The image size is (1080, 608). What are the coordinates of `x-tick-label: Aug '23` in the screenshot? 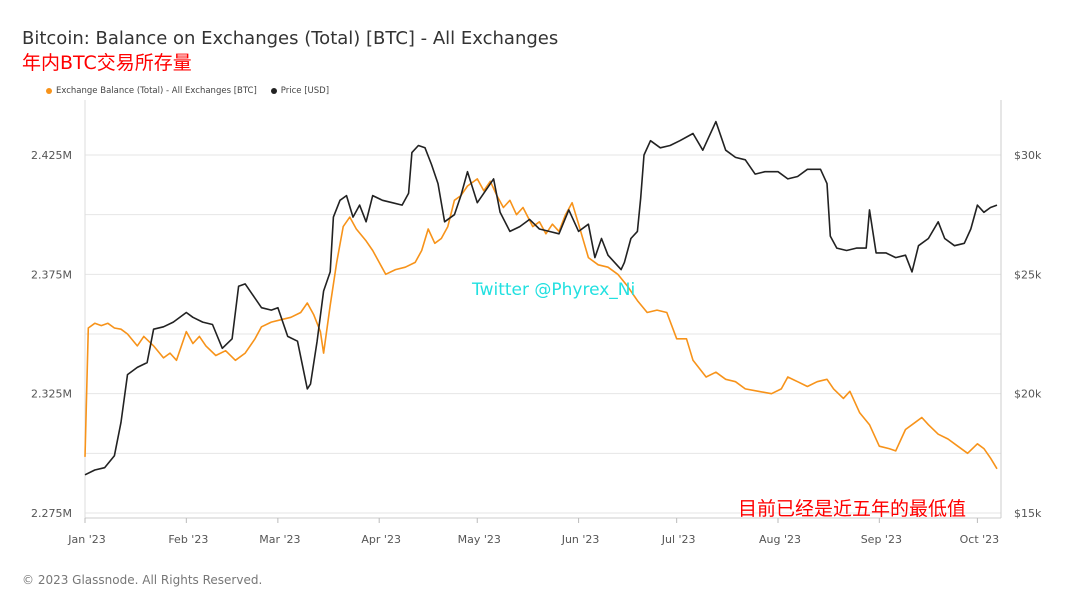 It's located at (780, 539).